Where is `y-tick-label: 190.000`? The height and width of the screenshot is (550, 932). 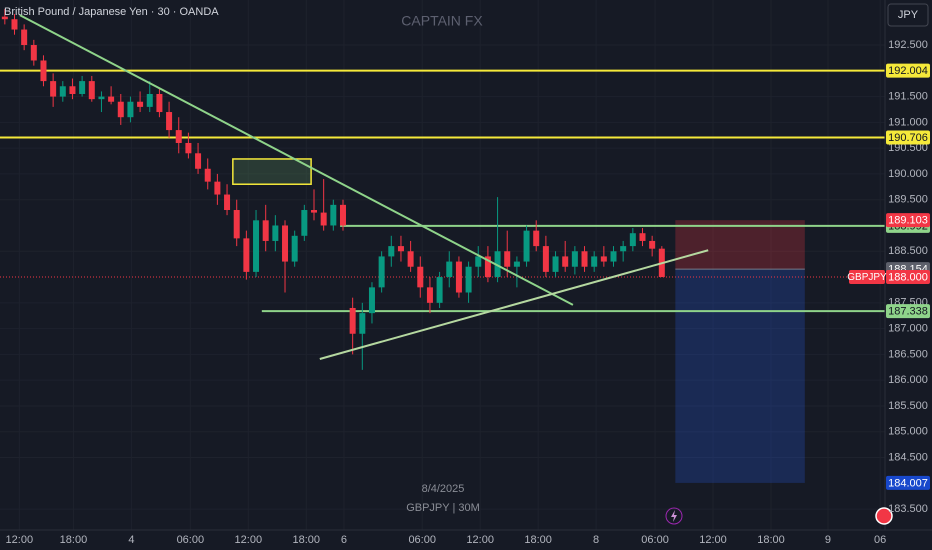 y-tick-label: 190.000 is located at coordinates (908, 174).